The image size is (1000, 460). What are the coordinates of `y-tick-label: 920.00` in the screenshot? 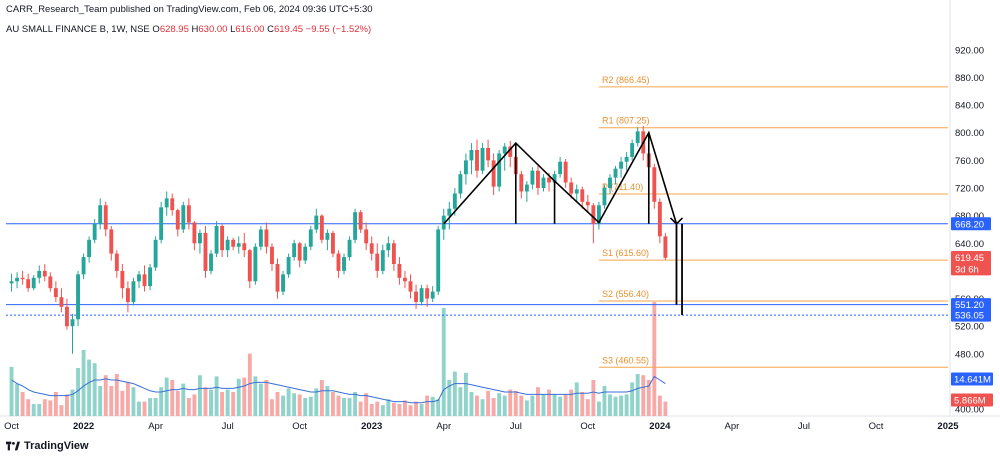 It's located at (969, 50).